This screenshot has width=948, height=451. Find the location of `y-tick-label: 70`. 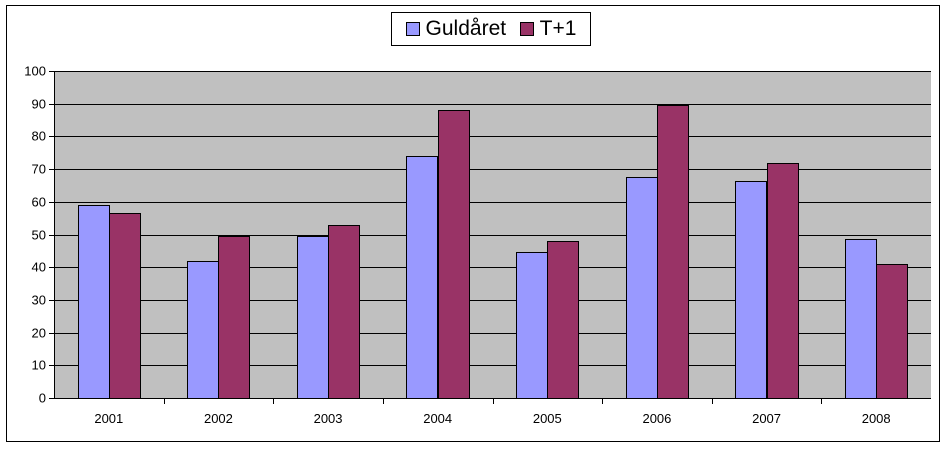

y-tick-label: 70 is located at coordinates (39, 169).